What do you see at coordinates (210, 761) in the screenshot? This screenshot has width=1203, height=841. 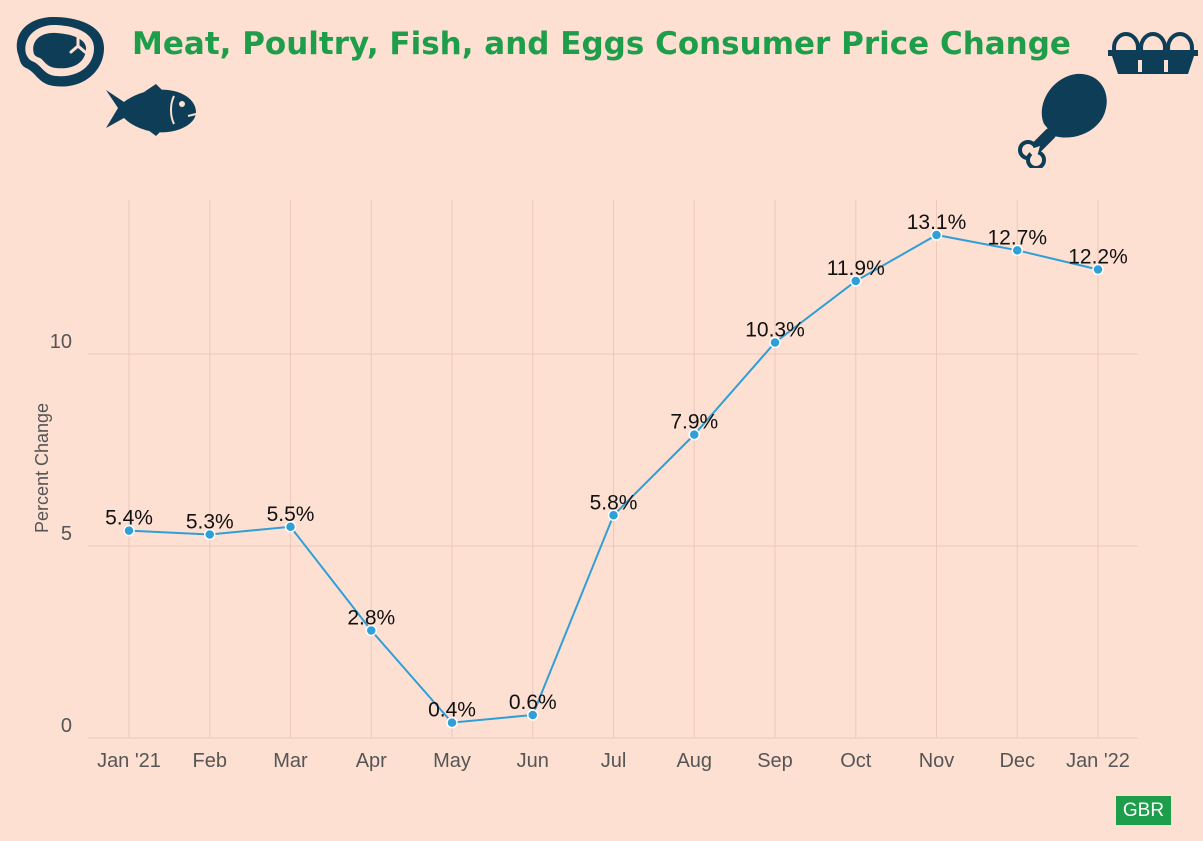 I see `x-tick-label: Feb` at bounding box center [210, 761].